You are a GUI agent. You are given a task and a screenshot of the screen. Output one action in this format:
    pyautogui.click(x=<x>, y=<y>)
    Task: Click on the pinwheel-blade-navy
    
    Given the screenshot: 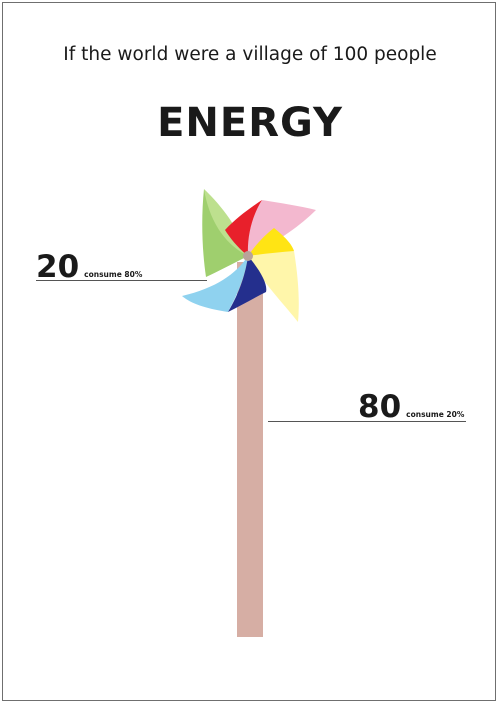 What is the action you would take?
    pyautogui.click(x=247, y=284)
    